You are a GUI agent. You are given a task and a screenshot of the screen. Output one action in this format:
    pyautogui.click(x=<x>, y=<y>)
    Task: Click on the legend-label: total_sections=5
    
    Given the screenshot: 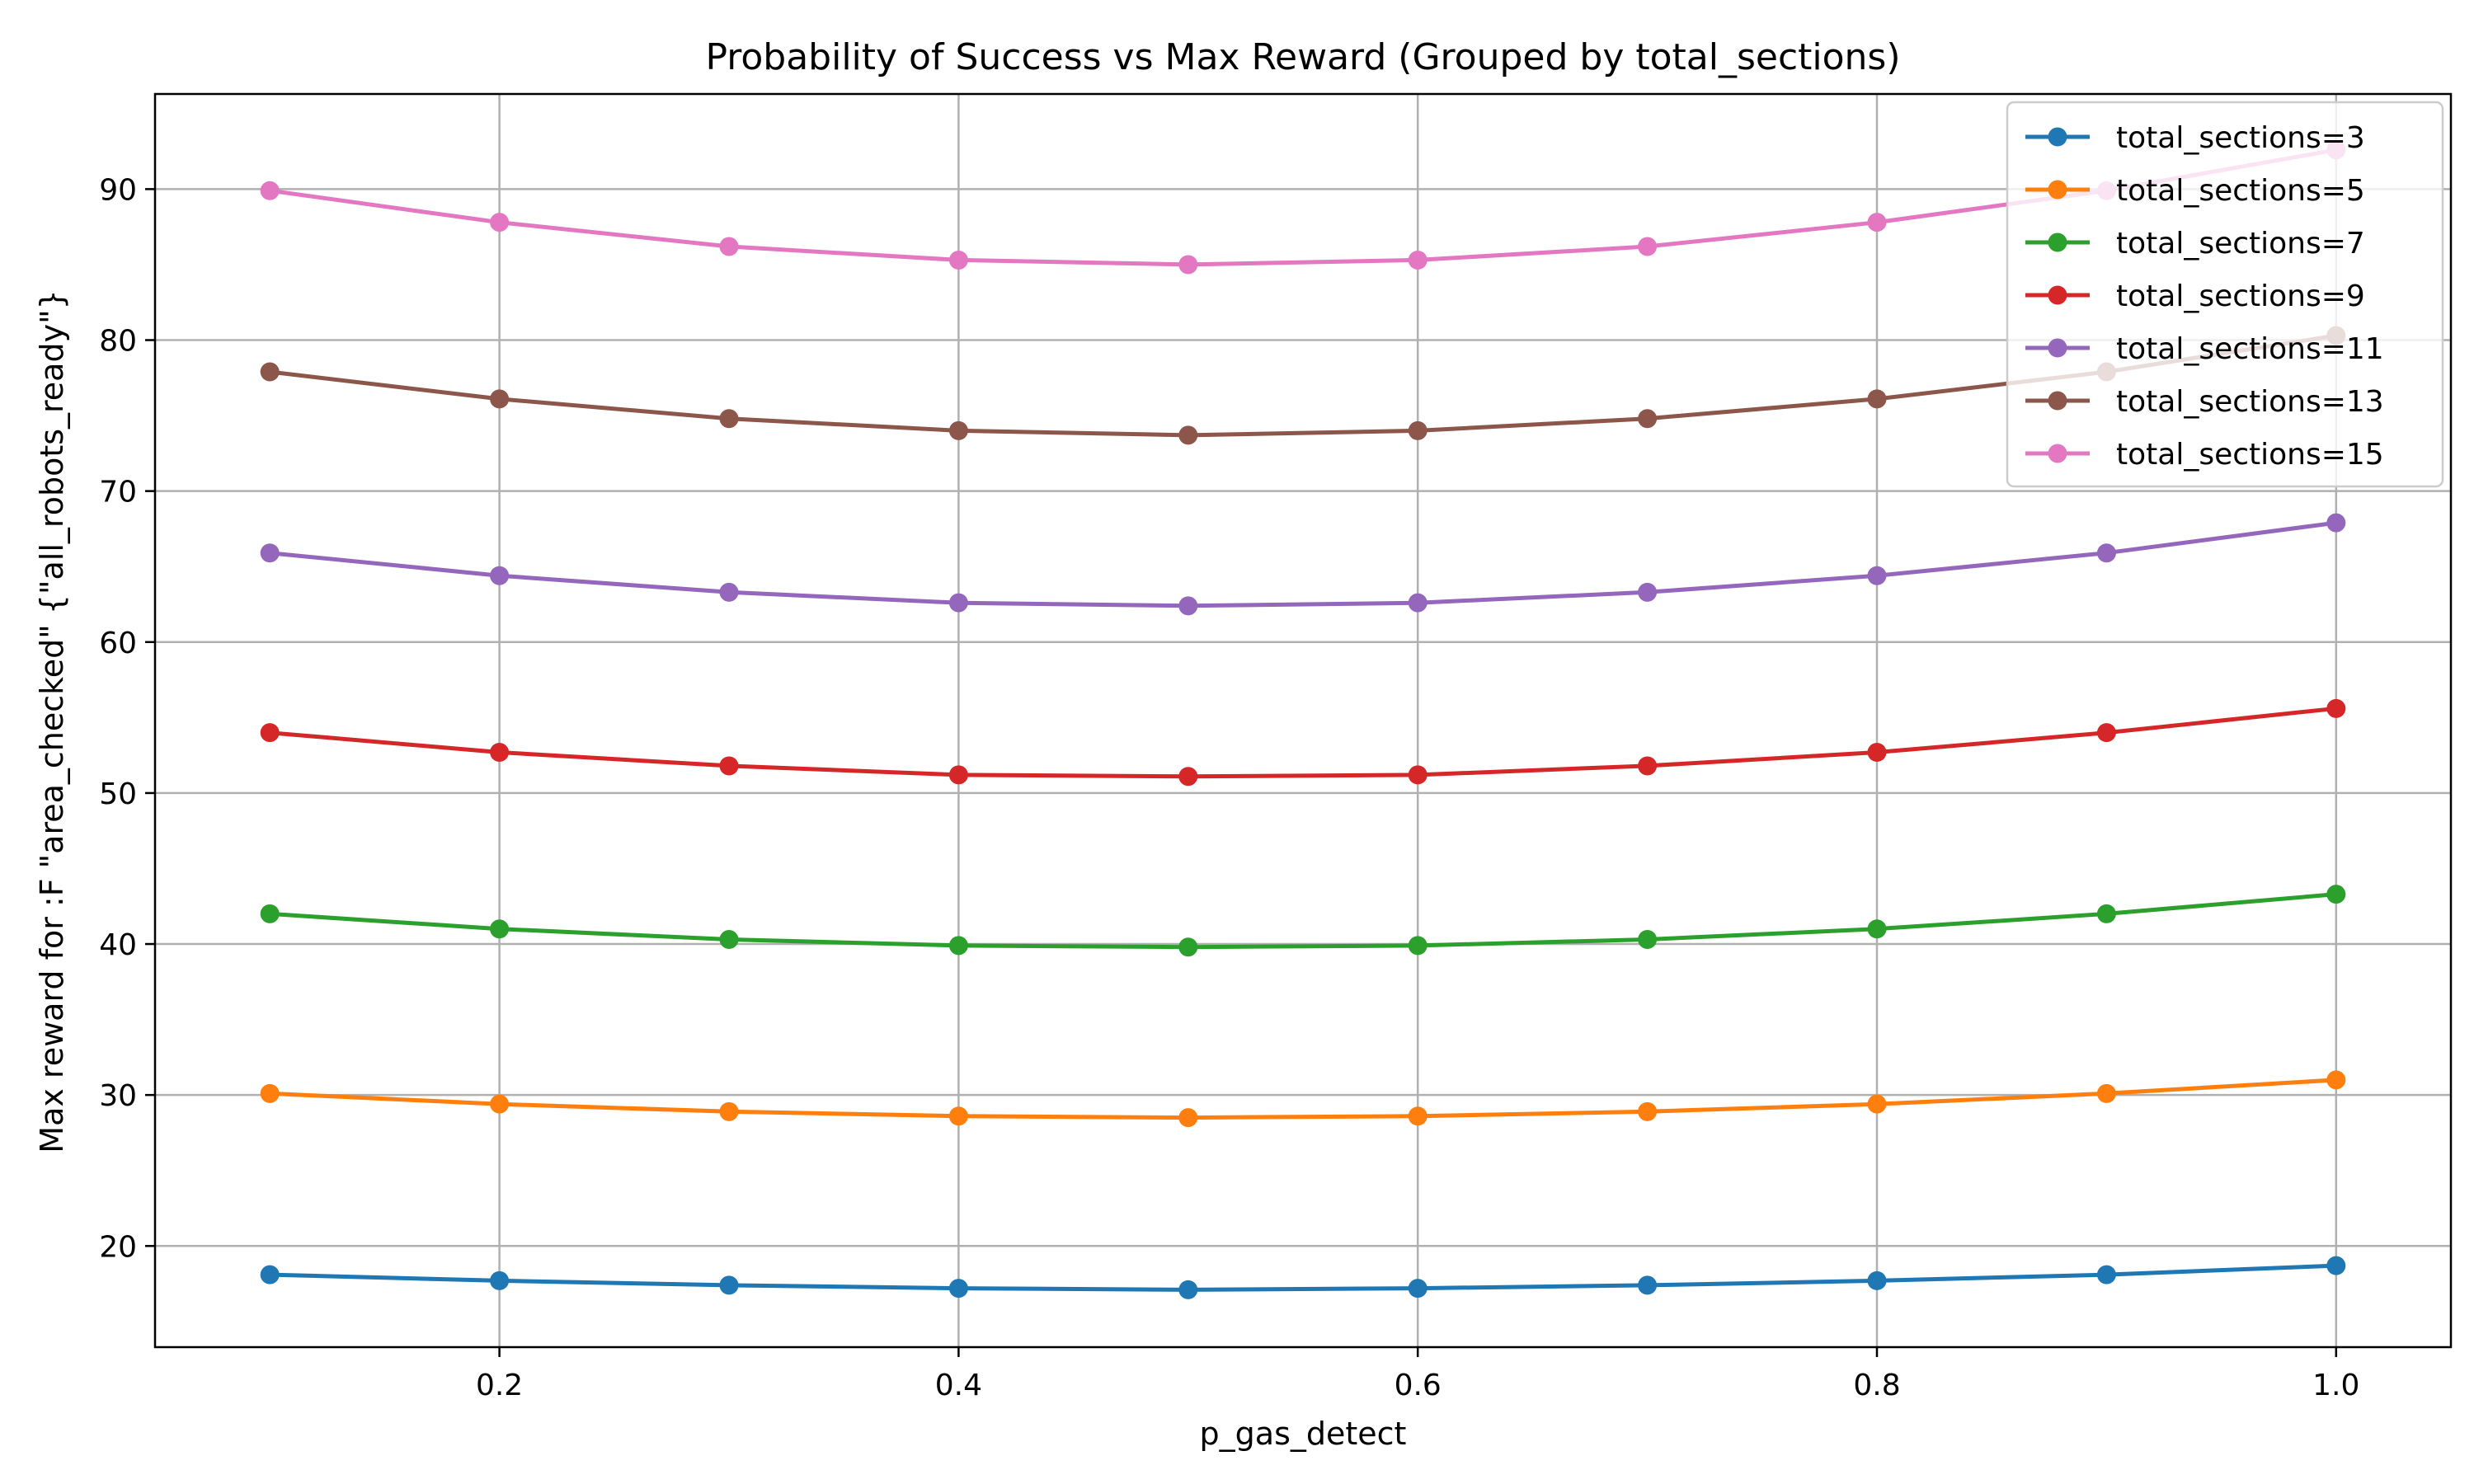 What is the action you would take?
    pyautogui.click(x=2240, y=191)
    